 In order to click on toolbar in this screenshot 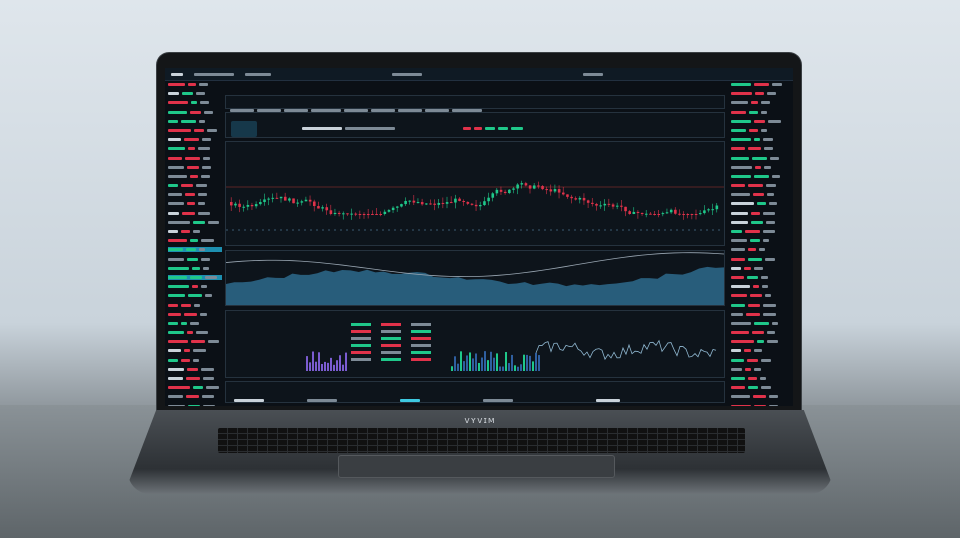, I will do `click(475, 103)`.